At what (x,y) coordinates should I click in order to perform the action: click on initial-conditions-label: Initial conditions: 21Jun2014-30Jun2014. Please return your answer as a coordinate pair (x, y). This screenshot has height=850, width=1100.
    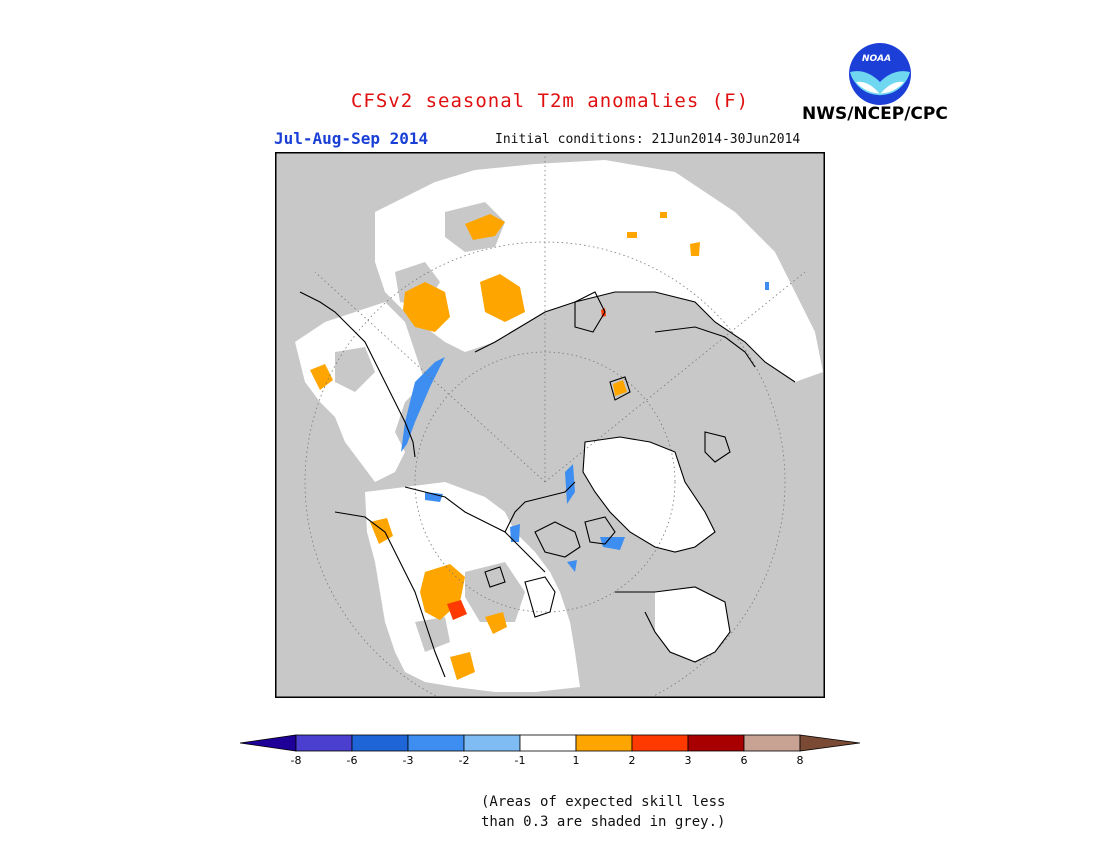
    Looking at the image, I should click on (648, 139).